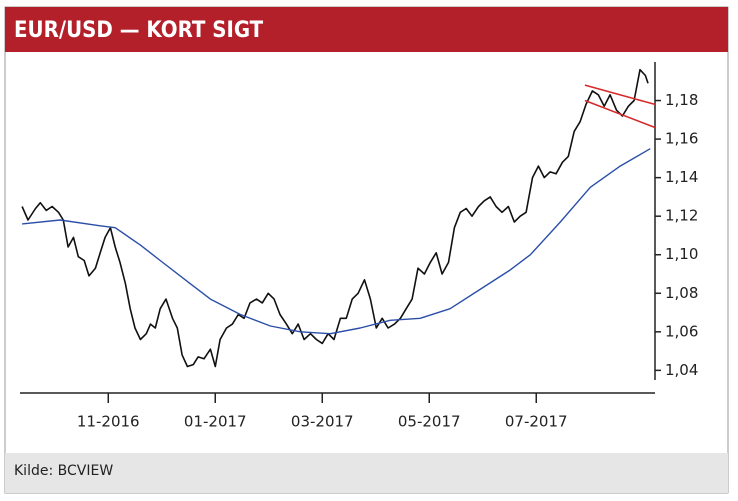 Image resolution: width=738 pixels, height=501 pixels. Describe the element at coordinates (681, 177) in the screenshot. I see `y-tick-label: 1,14` at that location.